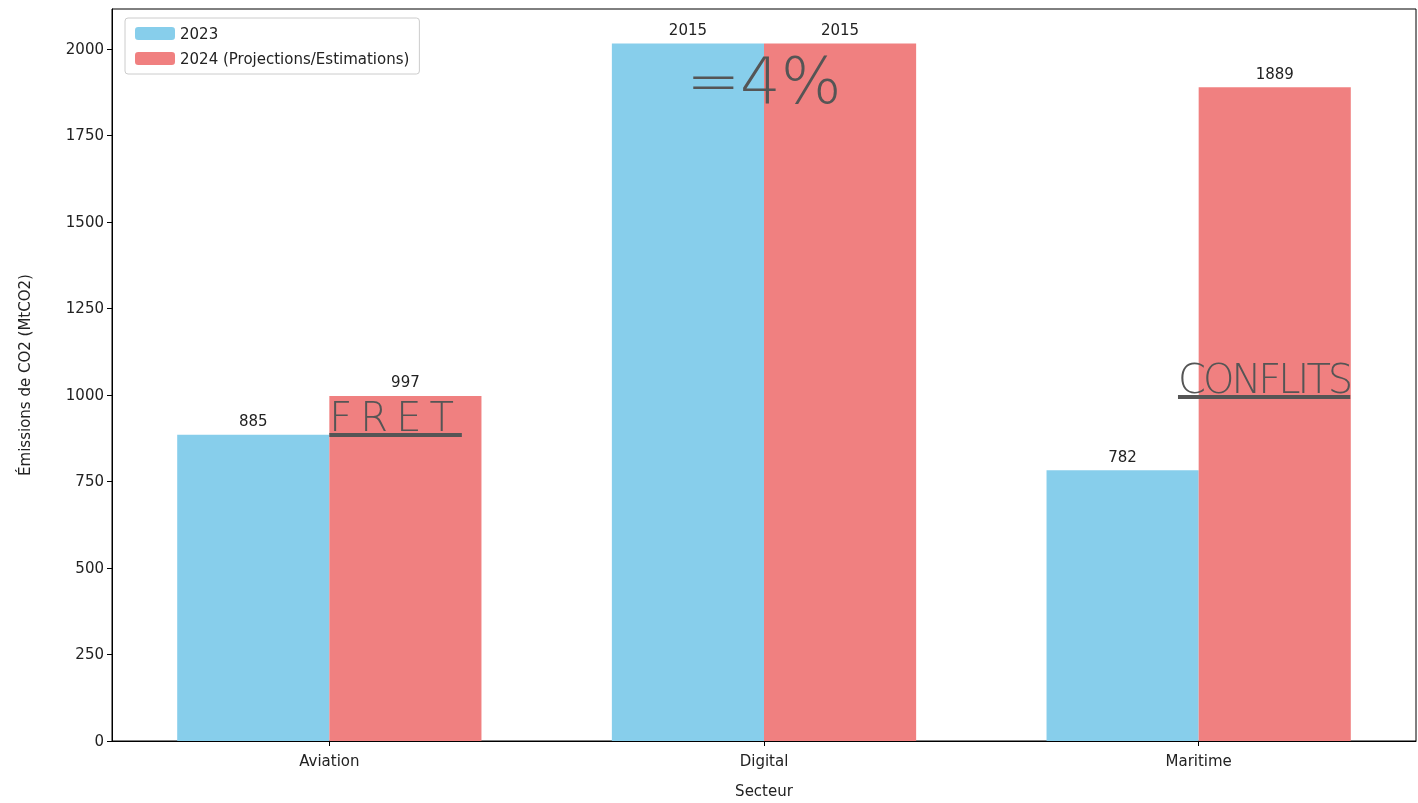  What do you see at coordinates (84, 221) in the screenshot?
I see `y-tick-label: 1500` at bounding box center [84, 221].